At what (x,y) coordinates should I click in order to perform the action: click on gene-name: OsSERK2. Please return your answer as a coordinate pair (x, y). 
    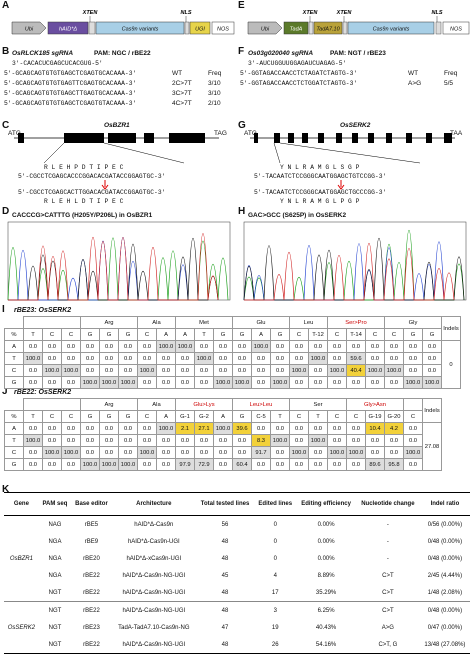
    Looking at the image, I should click on (355, 125).